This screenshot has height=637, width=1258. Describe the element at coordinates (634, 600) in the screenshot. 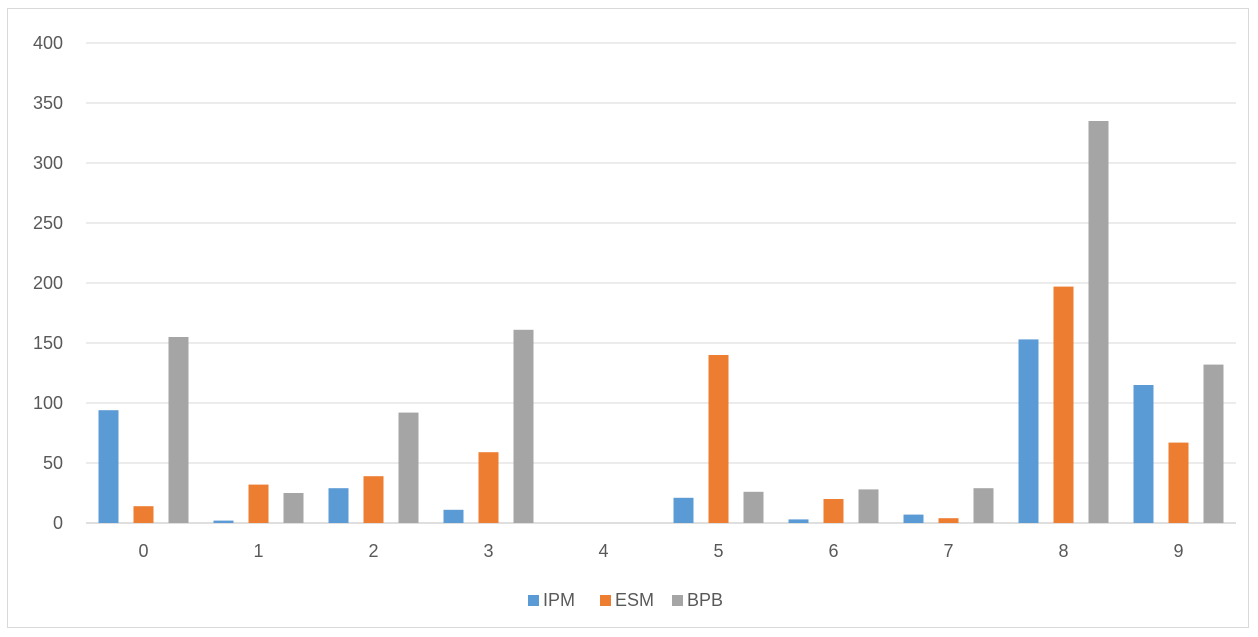

I see `legend-label-esm: ESM` at that location.